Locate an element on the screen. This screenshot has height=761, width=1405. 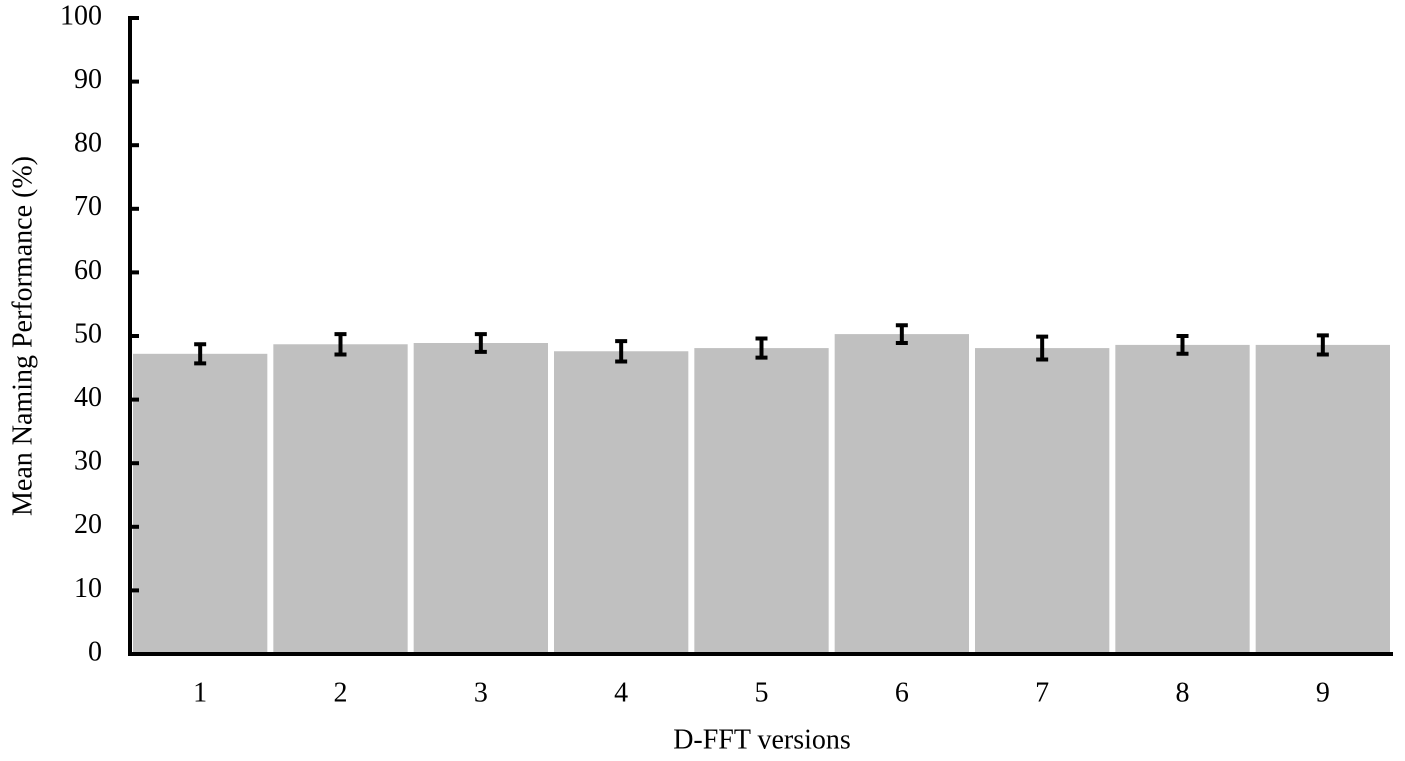
x-tick-label: 4 is located at coordinates (621, 692).